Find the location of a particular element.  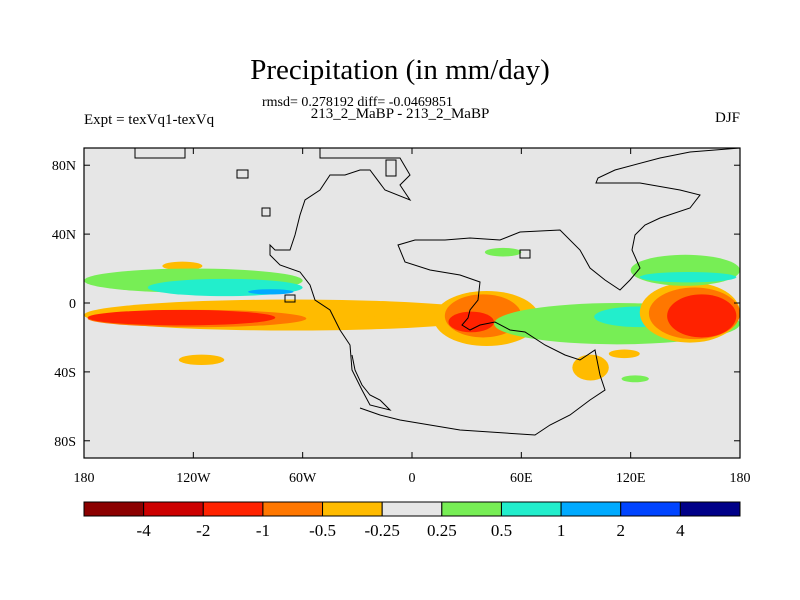

x-tick-label: 0 is located at coordinates (412, 478).